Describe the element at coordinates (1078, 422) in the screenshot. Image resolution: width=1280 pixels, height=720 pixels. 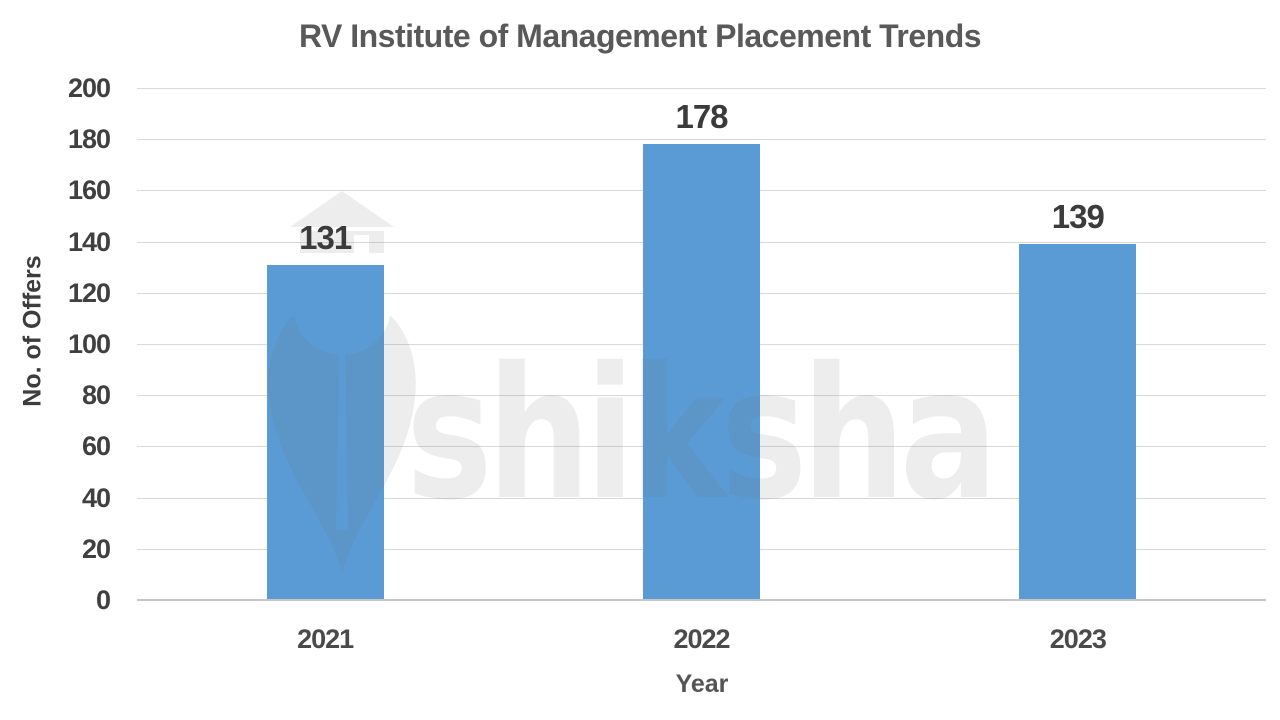
I see `bar-2023` at that location.